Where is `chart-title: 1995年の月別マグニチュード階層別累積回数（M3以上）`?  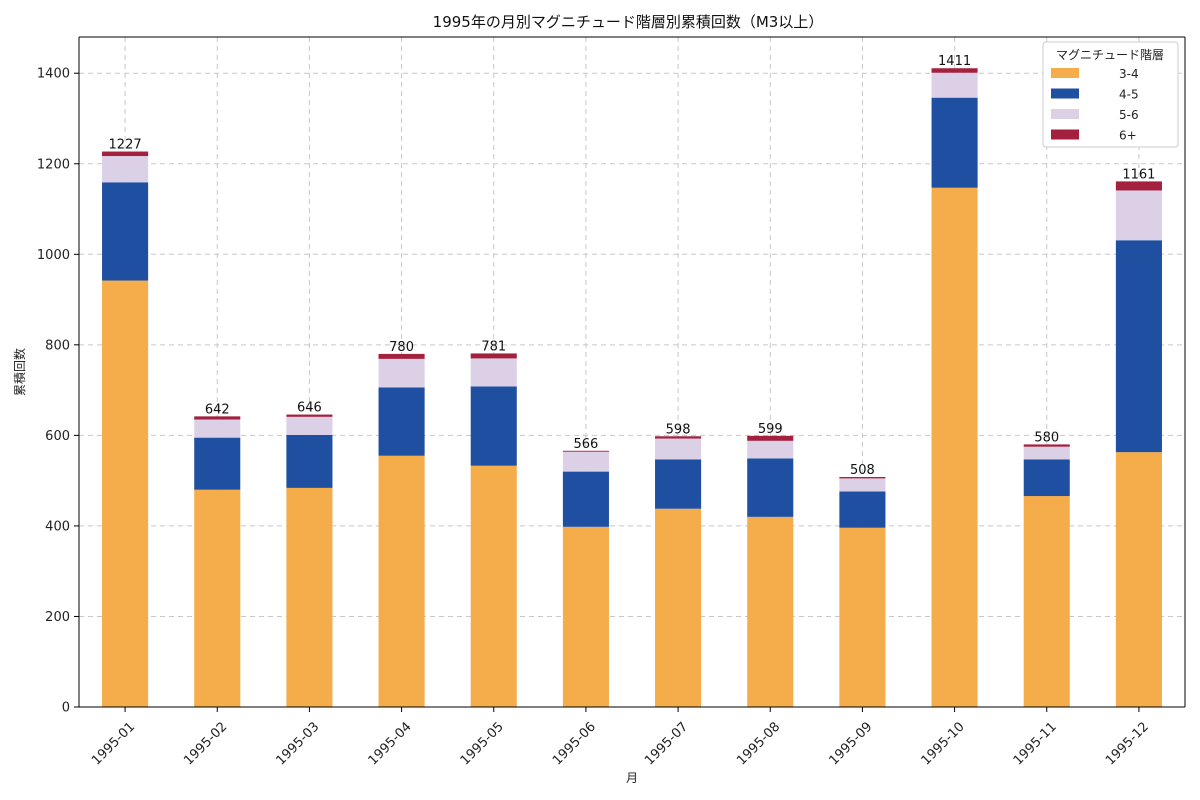 chart-title: 1995年の月別マグニチュード階層別累積回数（M3以上） is located at coordinates (628, 22).